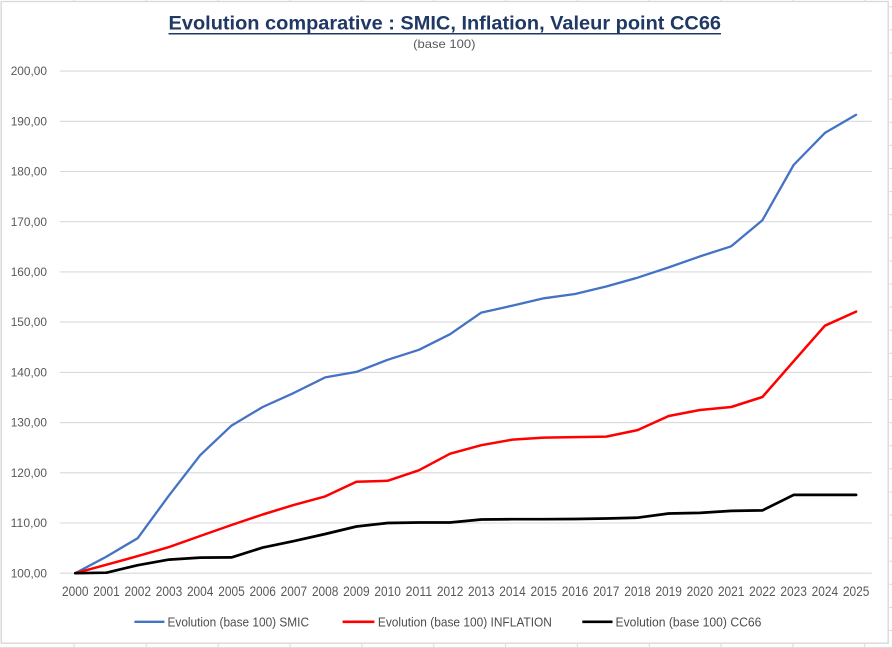 This screenshot has width=892, height=648. What do you see at coordinates (200, 591) in the screenshot?
I see `svg-text: 2004` at bounding box center [200, 591].